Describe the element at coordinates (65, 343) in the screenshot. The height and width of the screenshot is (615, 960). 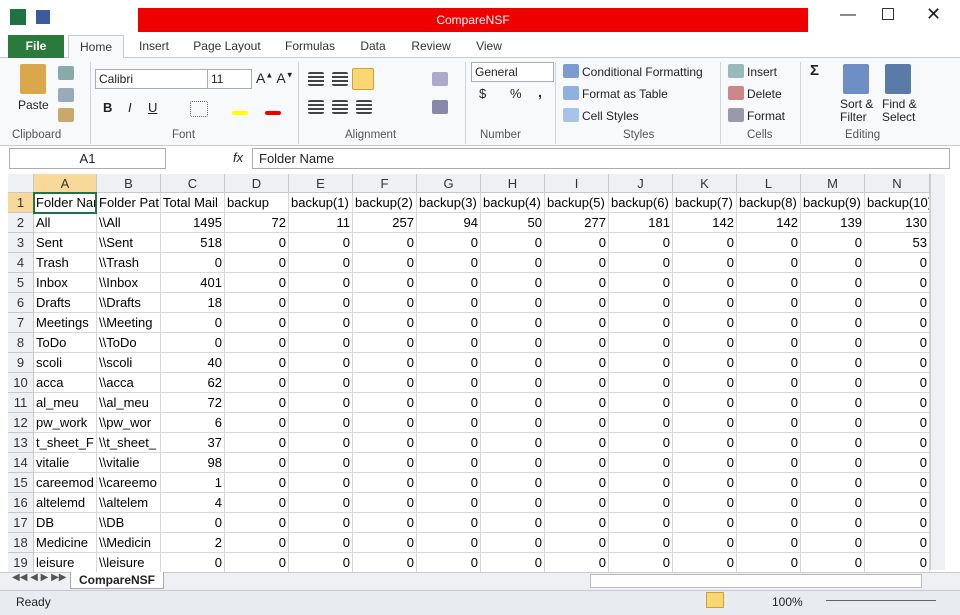
I see `cell: ToDo` at that location.